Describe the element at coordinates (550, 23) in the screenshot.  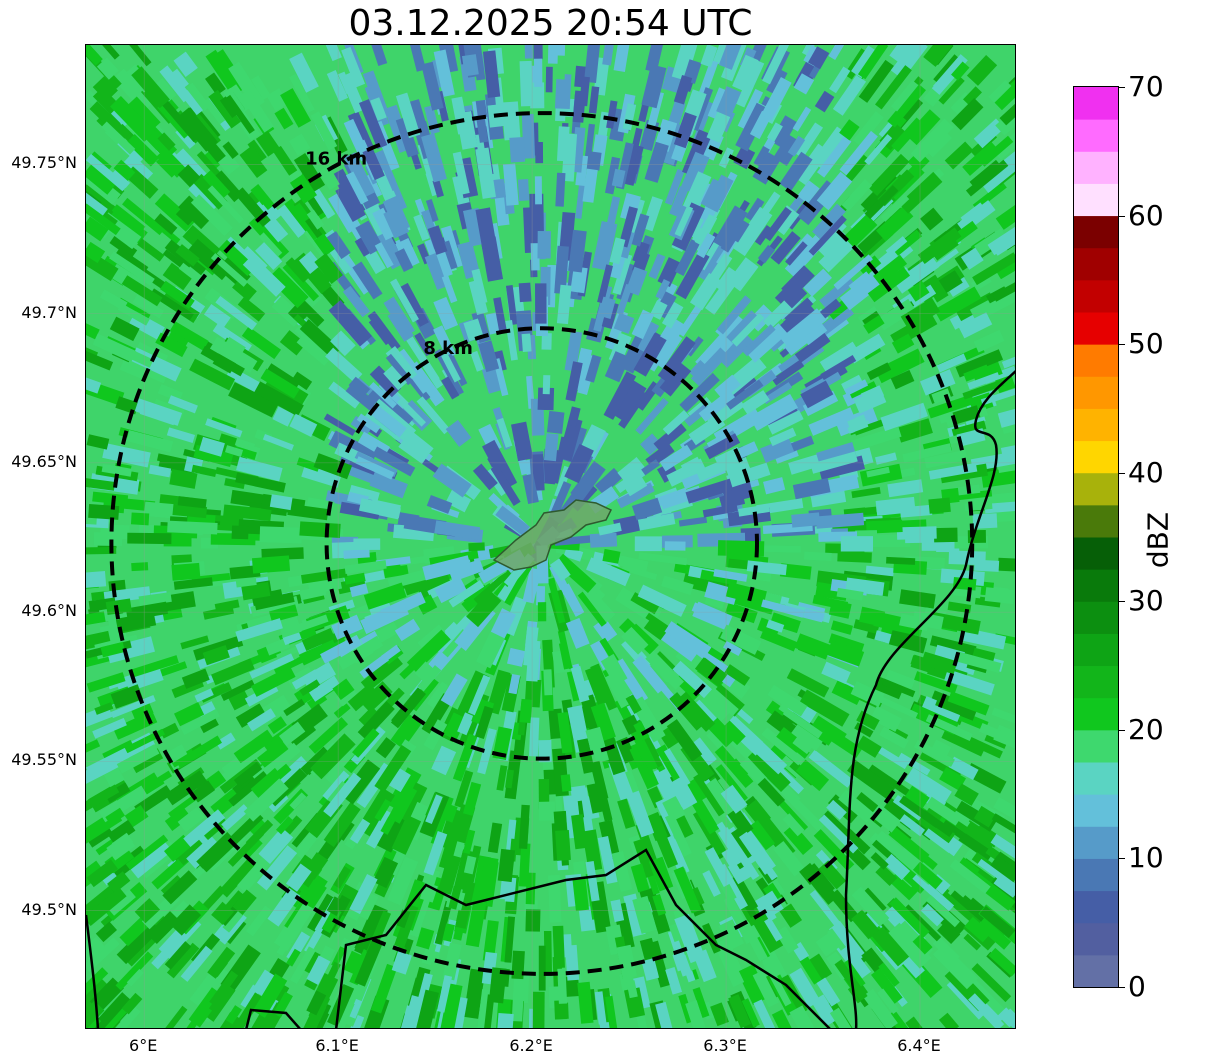
I see `page-title: 03.12.2025 20:54 UTC` at that location.